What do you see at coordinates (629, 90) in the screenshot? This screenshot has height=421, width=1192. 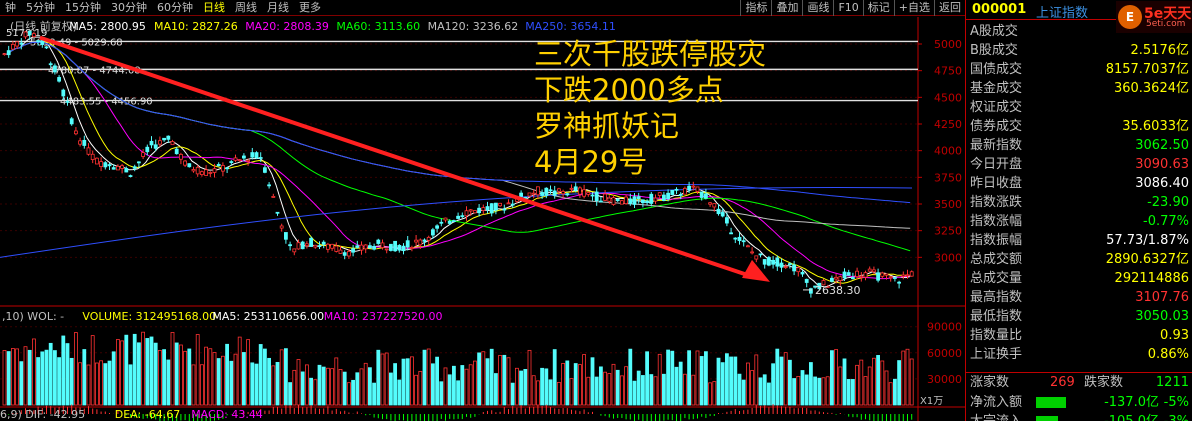 I see `annotation-line: 下跌2000多点` at bounding box center [629, 90].